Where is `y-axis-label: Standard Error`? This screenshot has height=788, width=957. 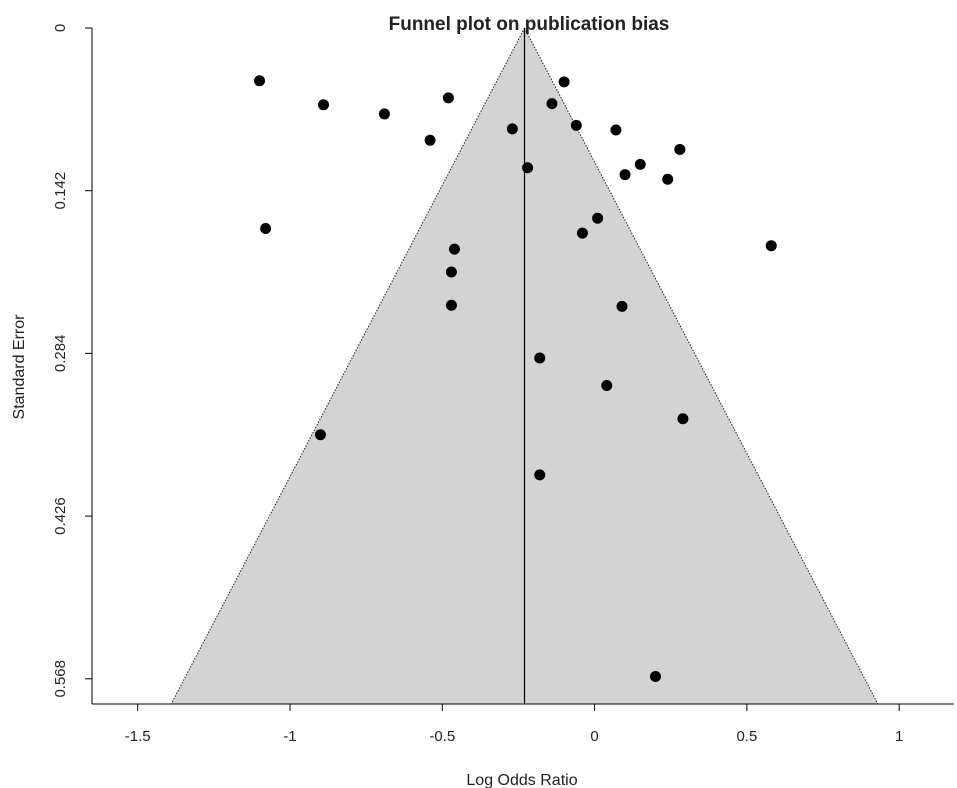
y-axis-label: Standard Error is located at coordinates (19, 367).